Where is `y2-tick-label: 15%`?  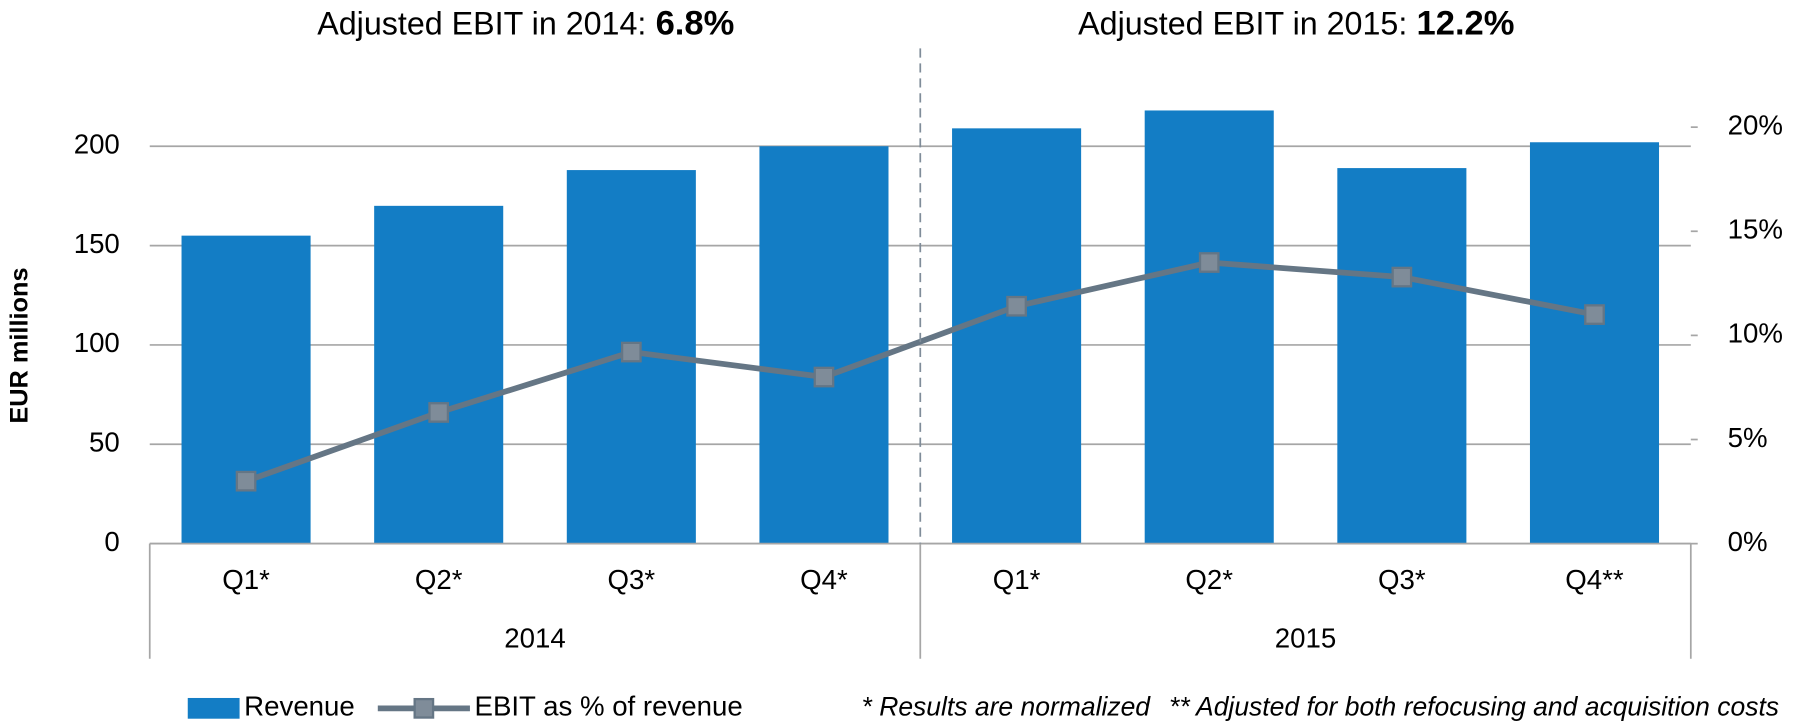 y2-tick-label: 15% is located at coordinates (1755, 229).